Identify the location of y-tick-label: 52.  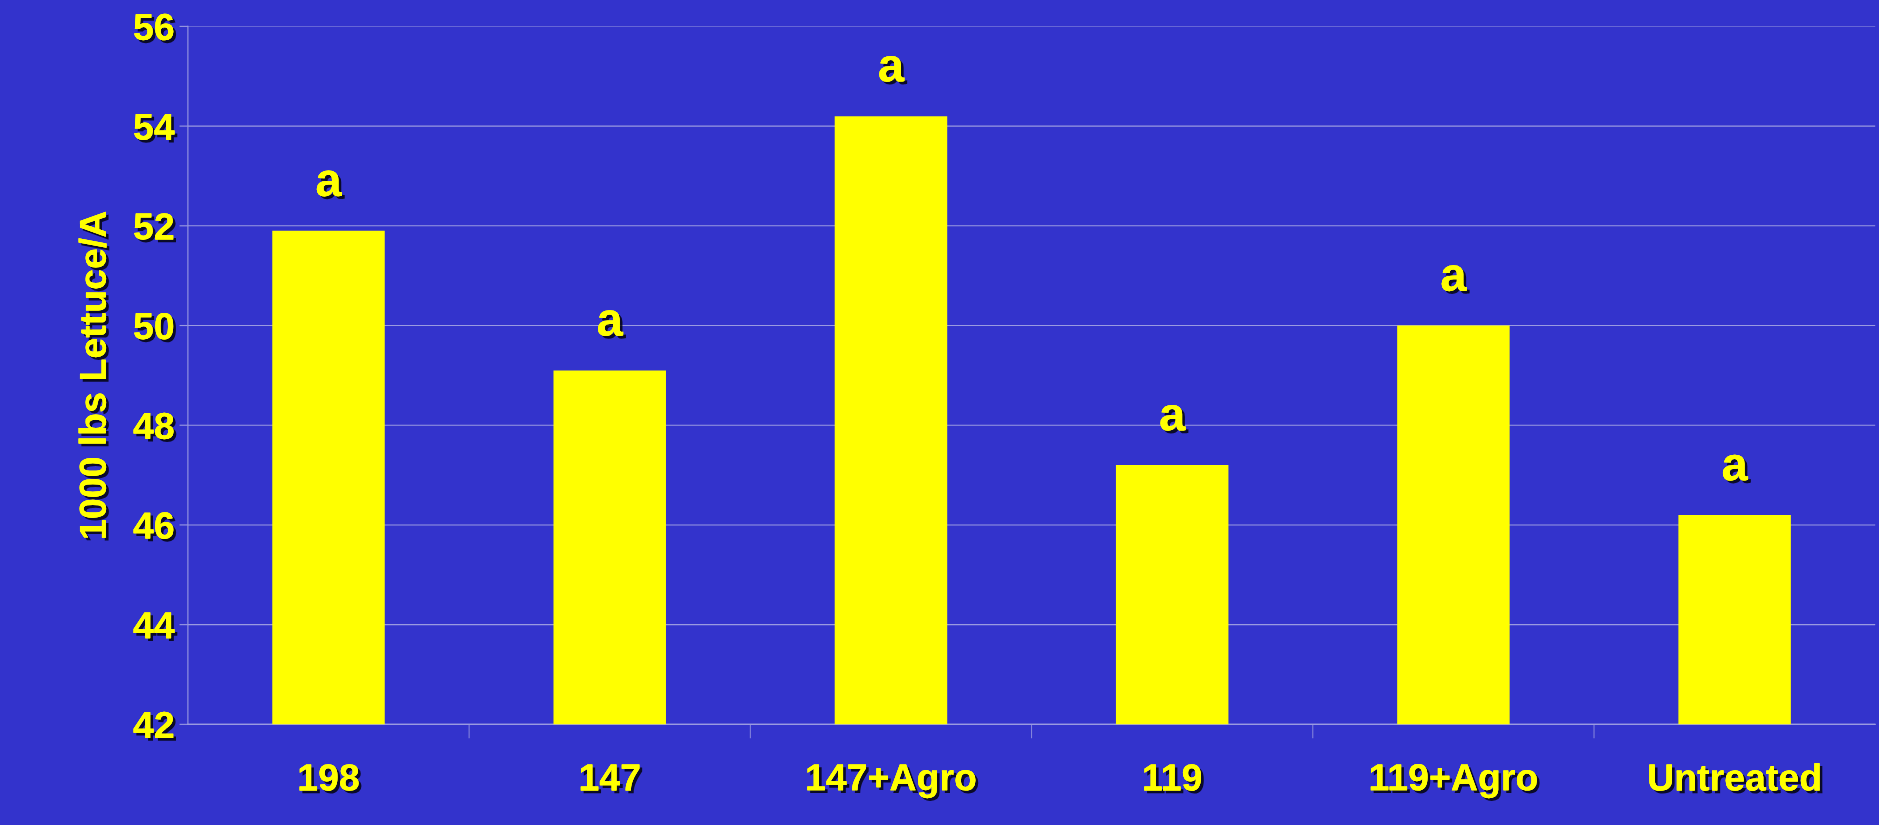
(155, 228).